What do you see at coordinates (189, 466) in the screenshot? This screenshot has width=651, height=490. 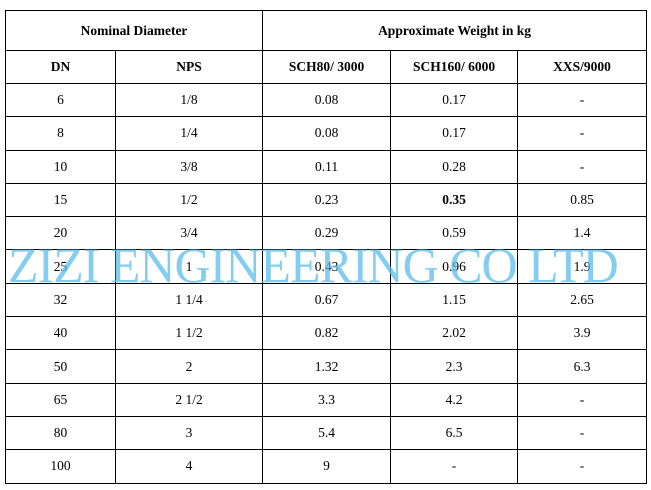 I see `table-cell: 4` at bounding box center [189, 466].